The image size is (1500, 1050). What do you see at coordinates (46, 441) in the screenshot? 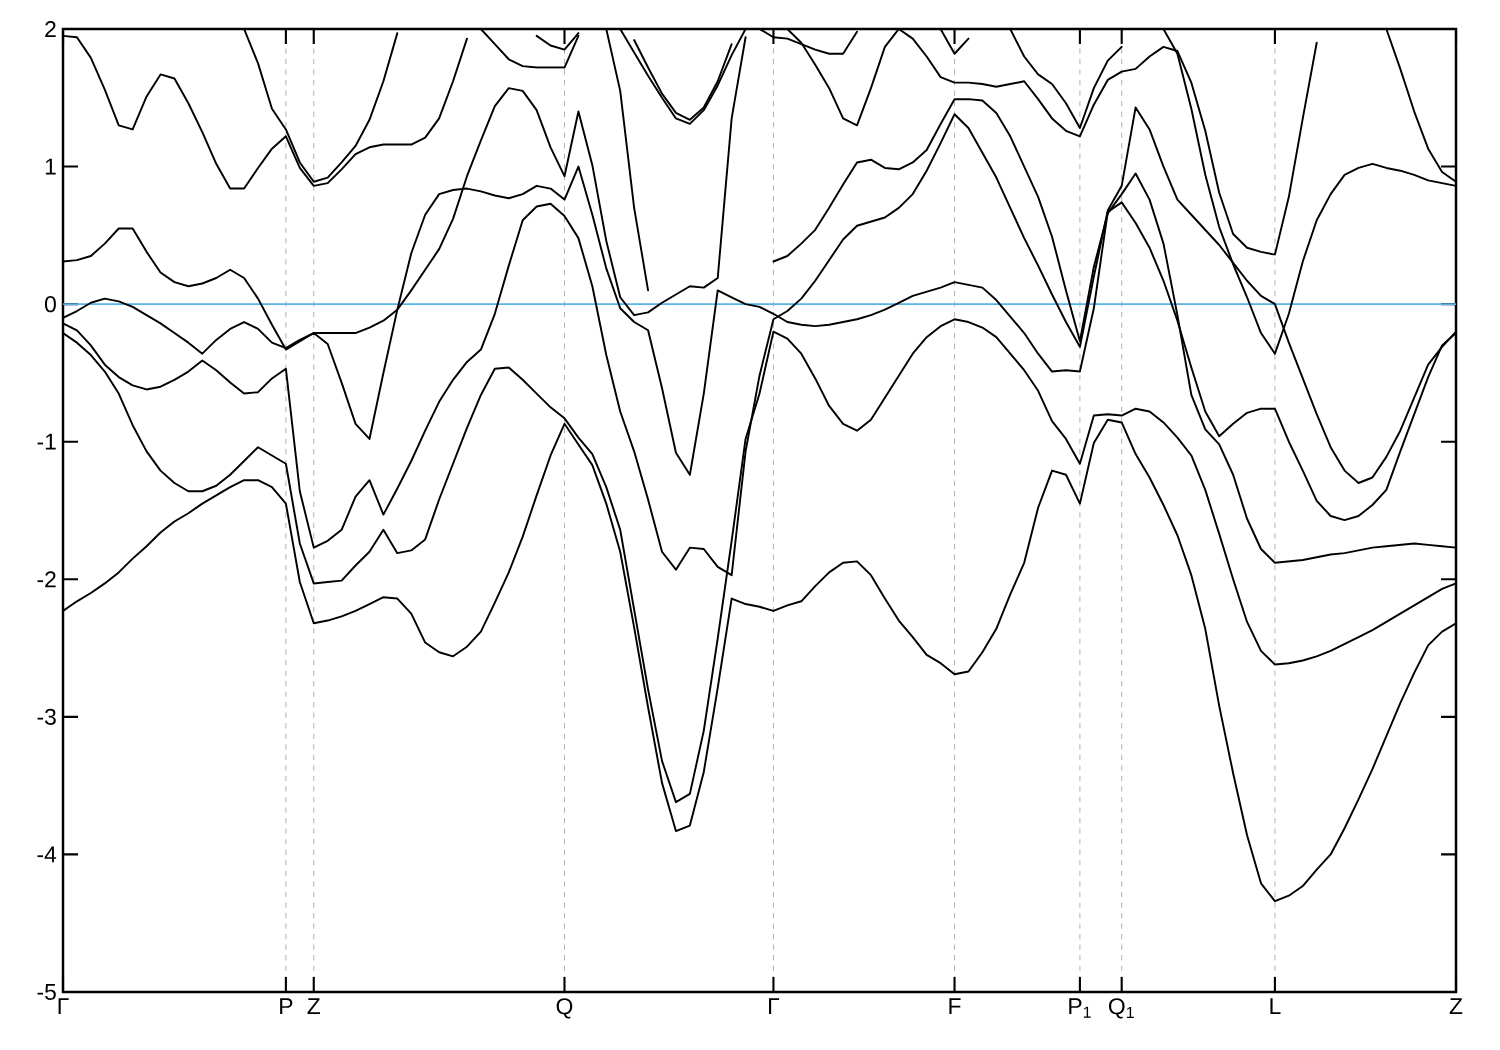
I see `y-tick-label: -1` at bounding box center [46, 441].